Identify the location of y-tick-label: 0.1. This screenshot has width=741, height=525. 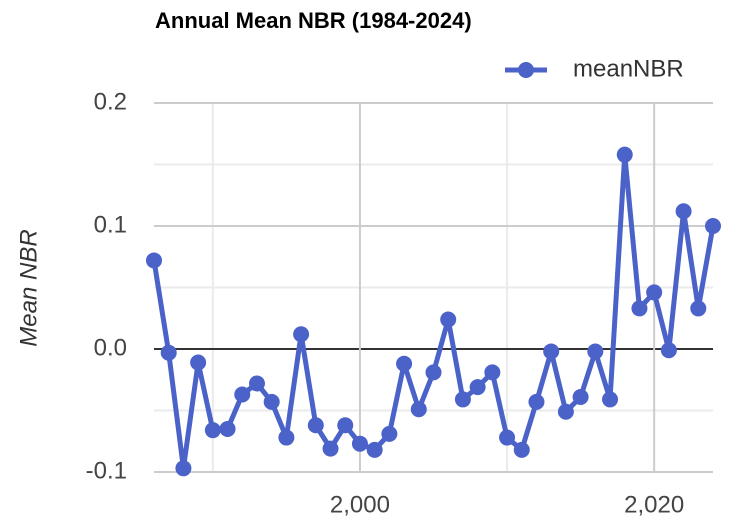
(110, 224).